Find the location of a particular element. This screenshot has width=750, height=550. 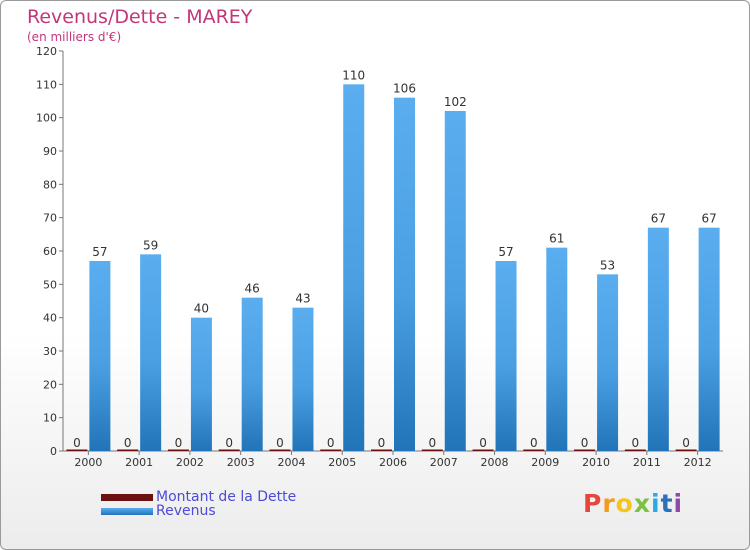

legend-swatch-revenus is located at coordinates (127, 511).